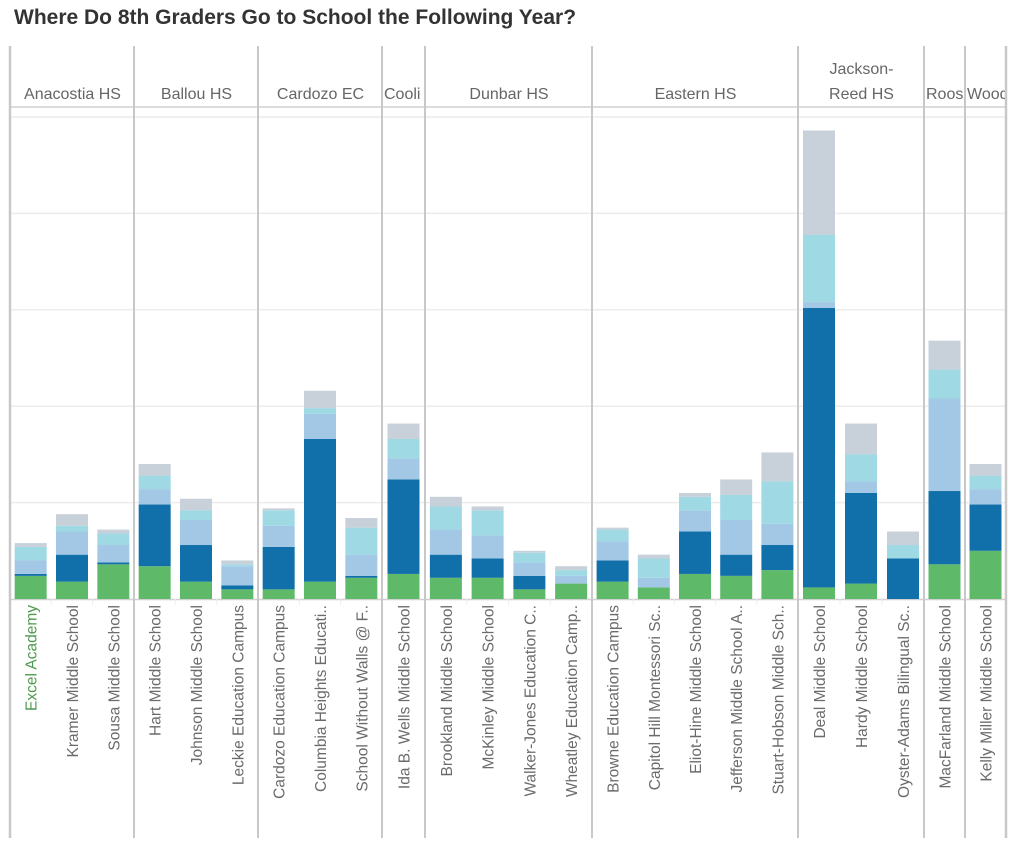  I want to click on group-header-label: Wood, so click(986, 94).